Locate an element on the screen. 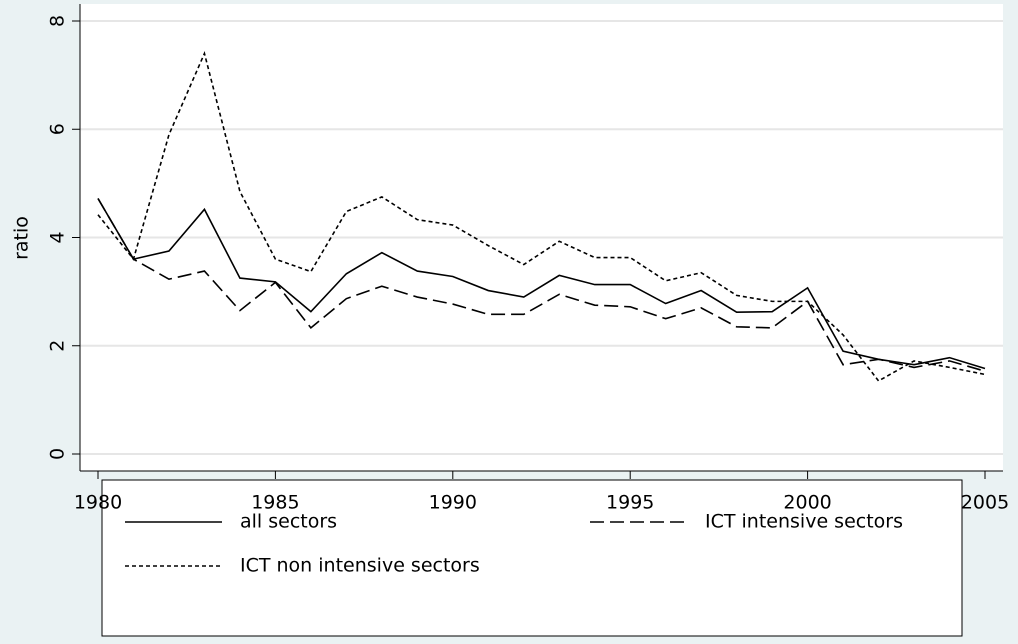  y-axis-title: ratio is located at coordinates (22, 238).